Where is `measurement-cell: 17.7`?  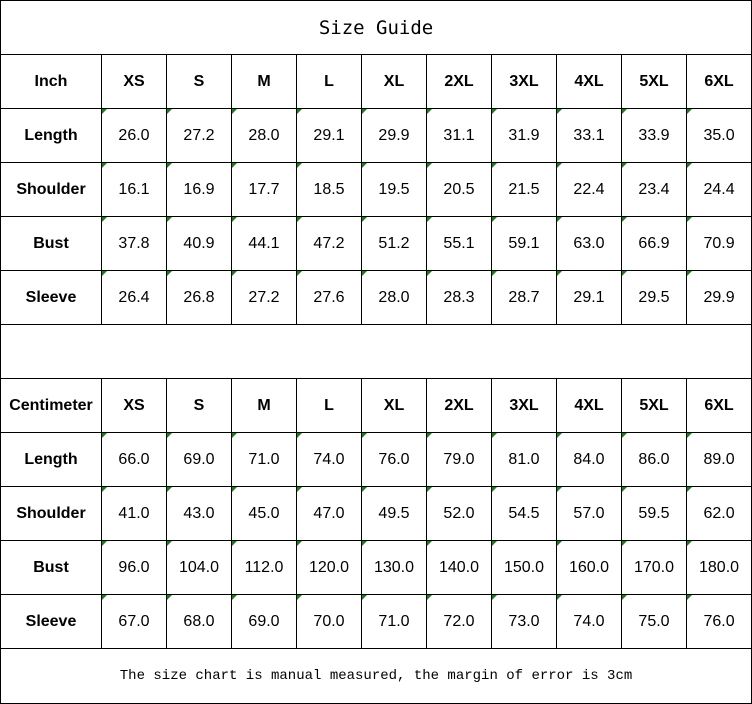 measurement-cell: 17.7 is located at coordinates (264, 189).